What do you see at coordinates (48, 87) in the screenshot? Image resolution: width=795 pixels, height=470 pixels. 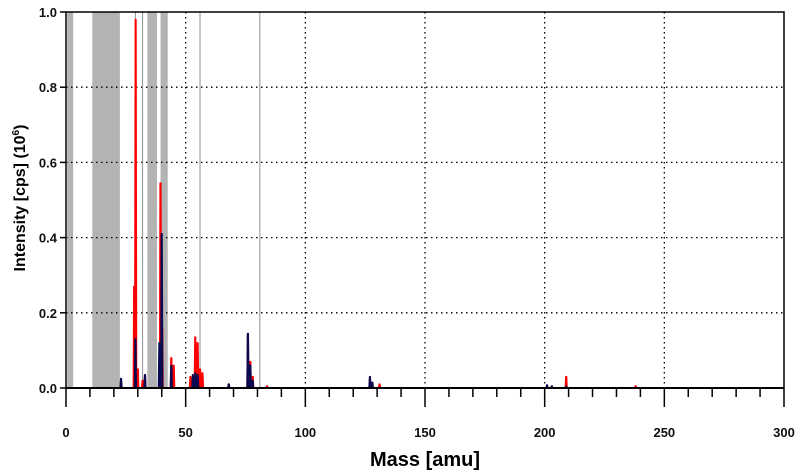 I see `y-tick-label: 0.8` at bounding box center [48, 87].